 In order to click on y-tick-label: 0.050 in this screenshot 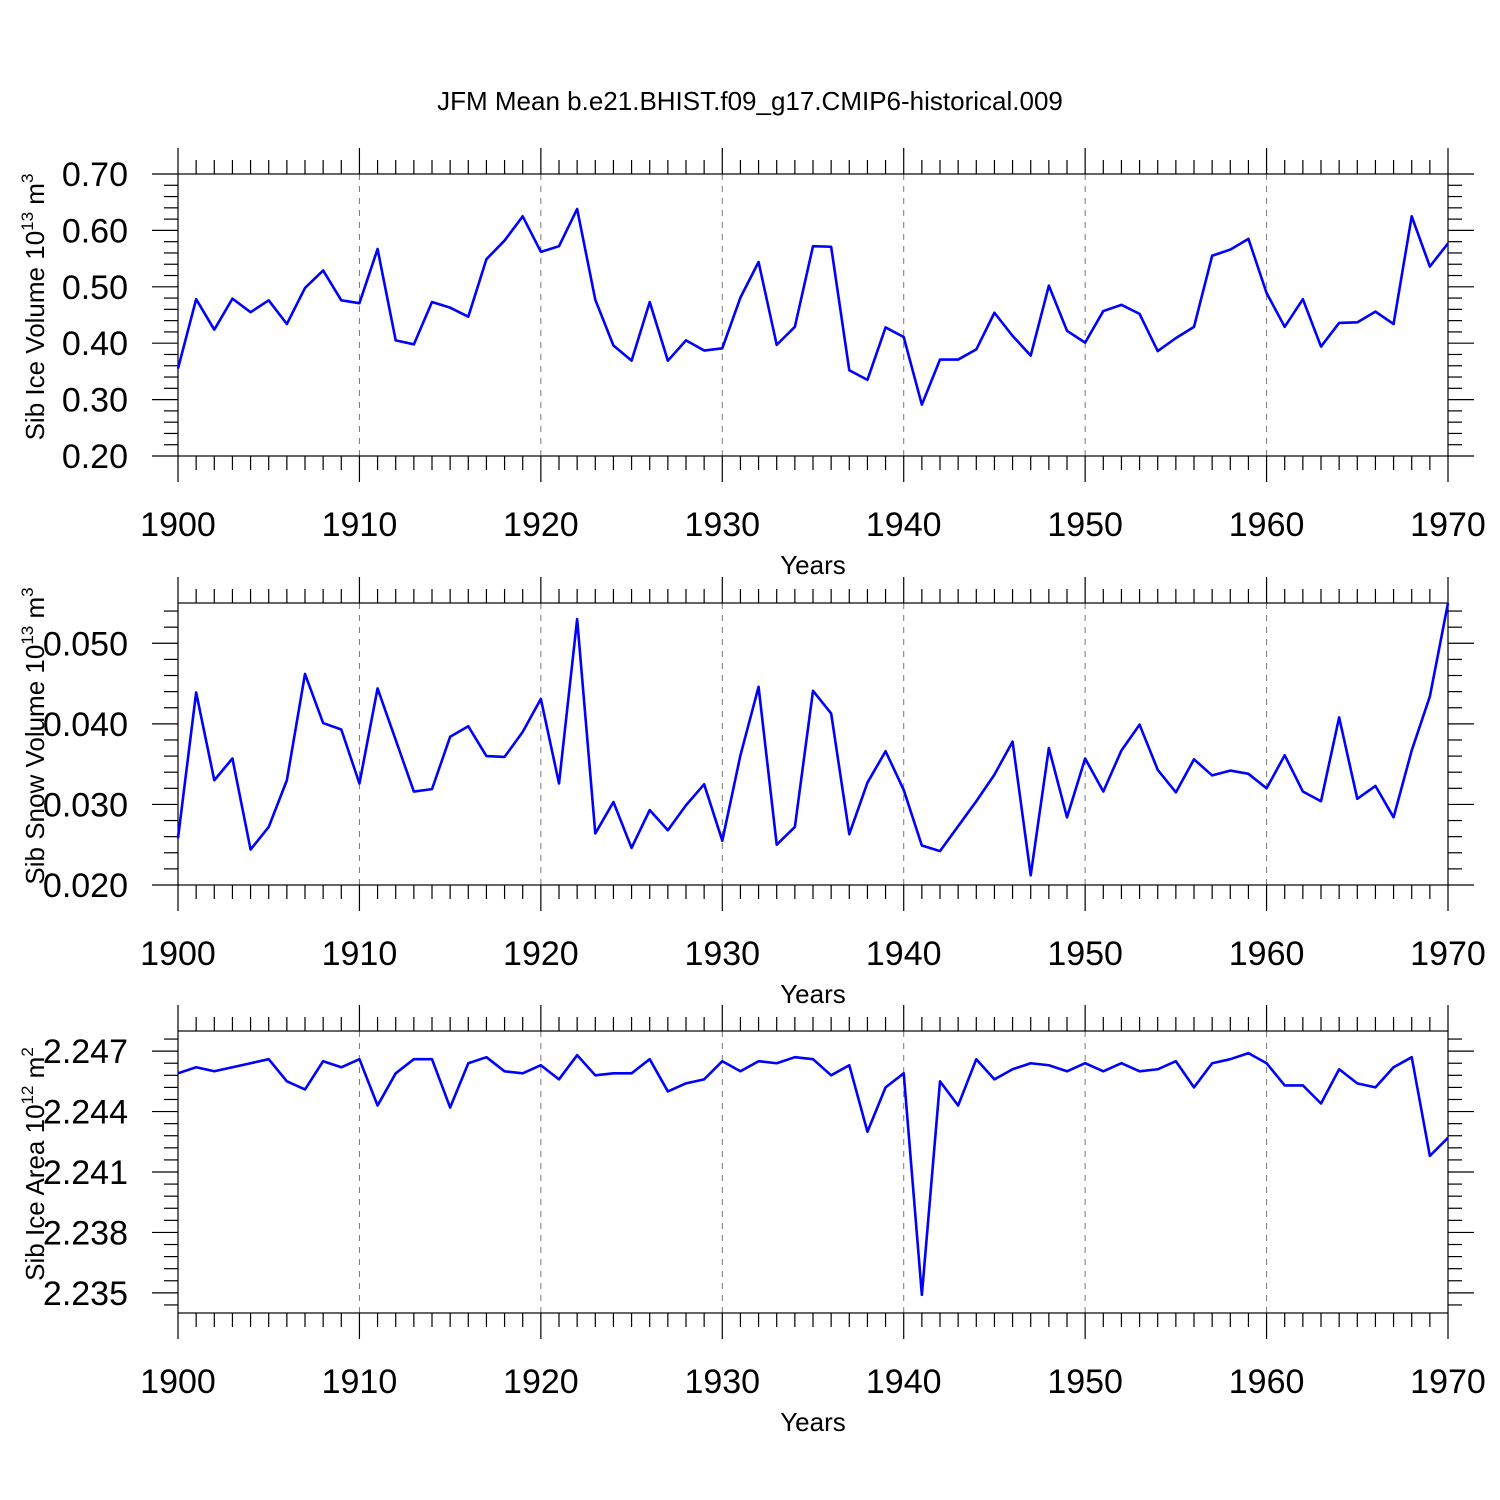, I will do `click(85, 644)`.